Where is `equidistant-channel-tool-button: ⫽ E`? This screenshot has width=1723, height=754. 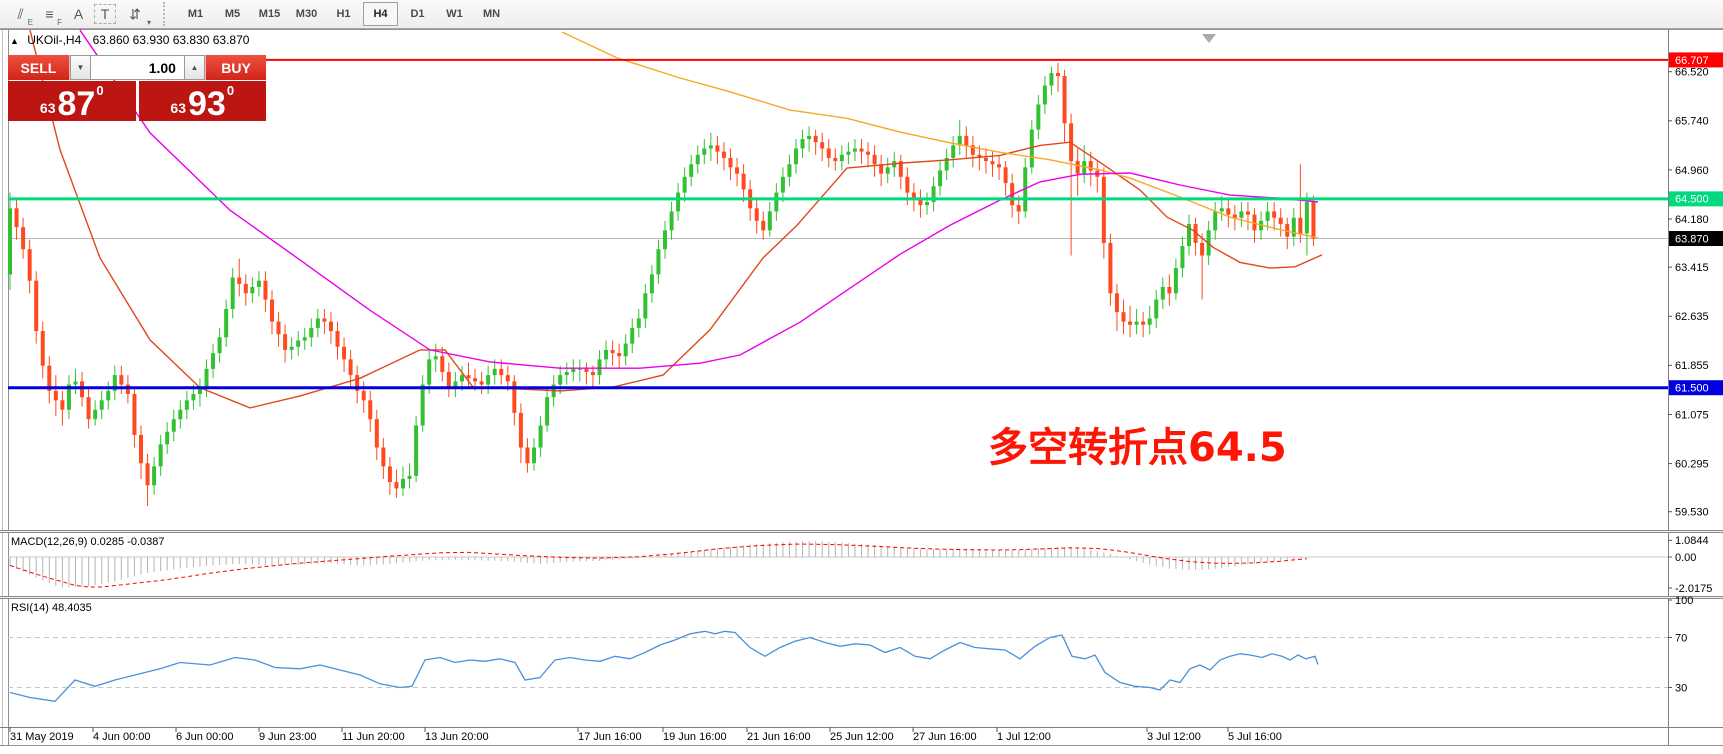
equidistant-channel-tool-button: ⫽ E is located at coordinates (20, 15).